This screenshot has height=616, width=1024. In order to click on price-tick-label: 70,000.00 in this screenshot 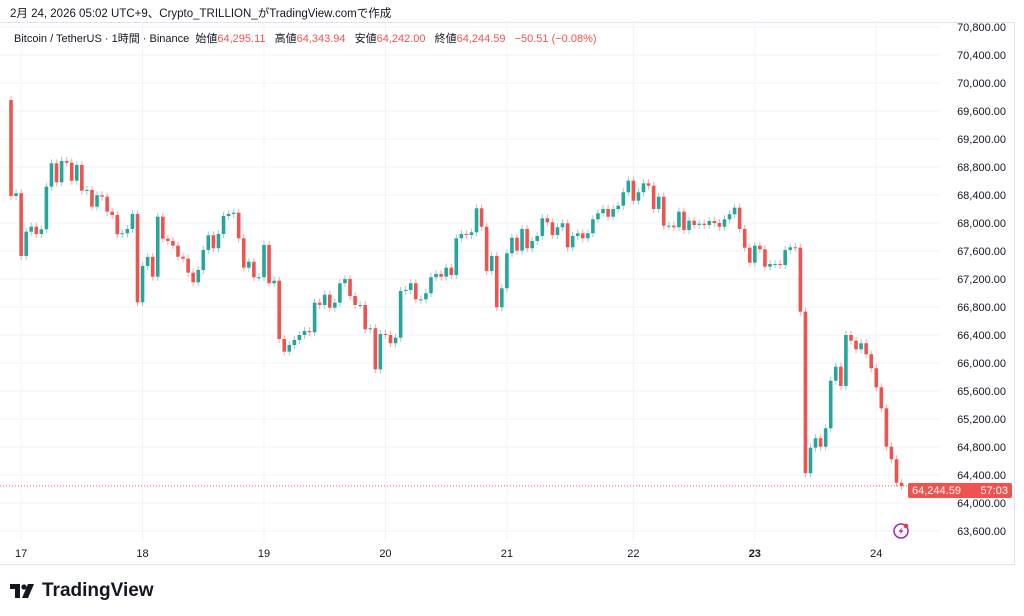, I will do `click(981, 84)`.